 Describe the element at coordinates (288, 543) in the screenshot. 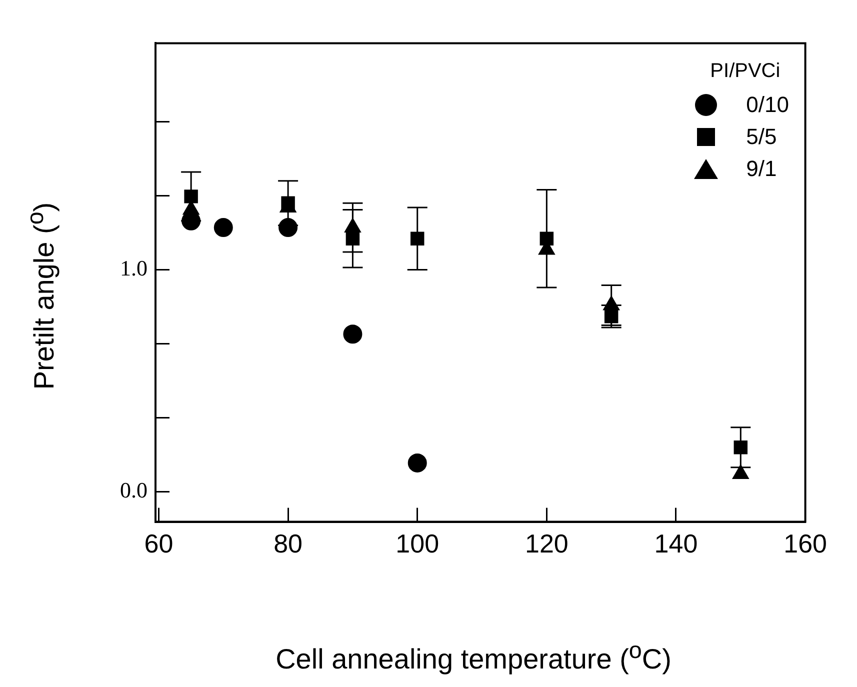

I see `x-tick-label: 80` at that location.